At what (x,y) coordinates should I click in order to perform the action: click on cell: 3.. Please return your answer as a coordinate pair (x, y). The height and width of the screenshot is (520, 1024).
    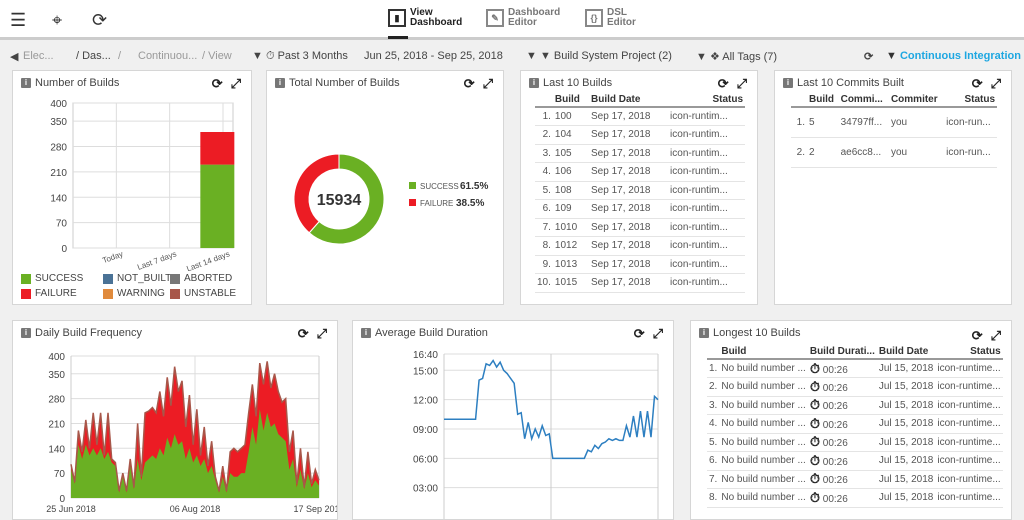
    Looking at the image, I should click on (546, 153).